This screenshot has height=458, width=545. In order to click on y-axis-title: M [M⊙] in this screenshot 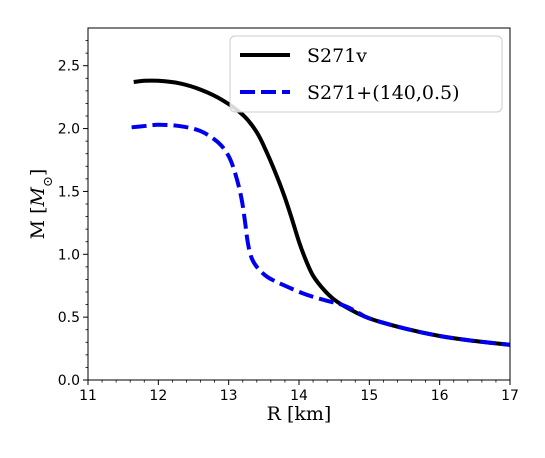, I will do `click(41, 204)`.